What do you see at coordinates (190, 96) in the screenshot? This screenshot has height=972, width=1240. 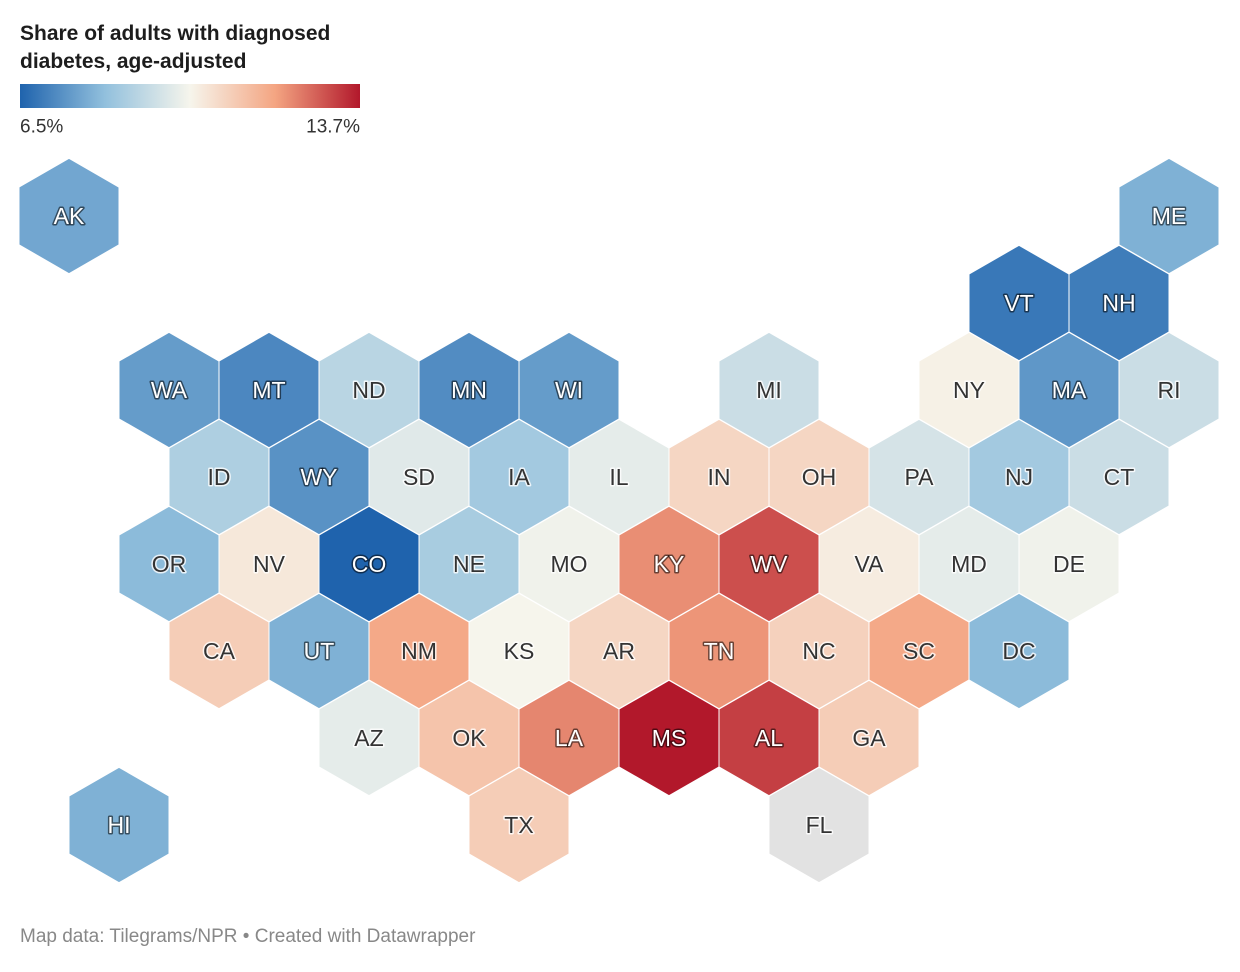 I see `legend-gradient` at bounding box center [190, 96].